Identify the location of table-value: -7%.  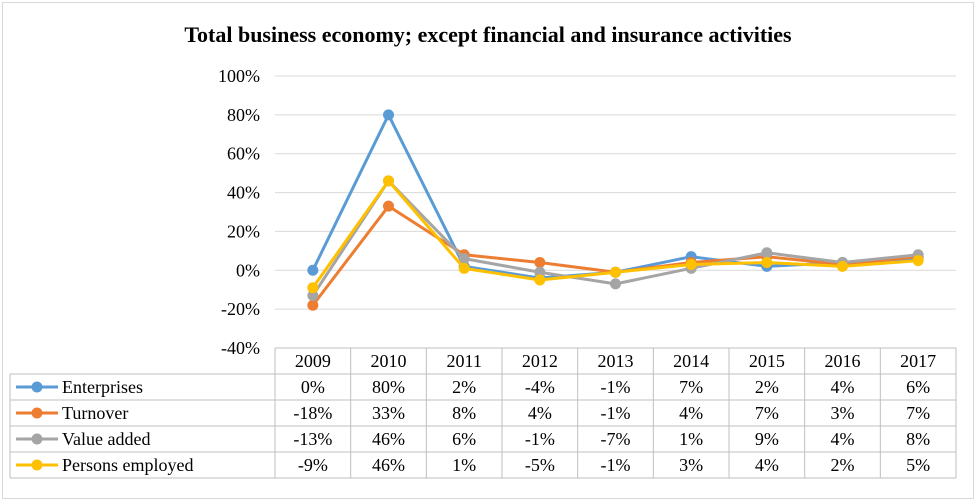
(616, 439).